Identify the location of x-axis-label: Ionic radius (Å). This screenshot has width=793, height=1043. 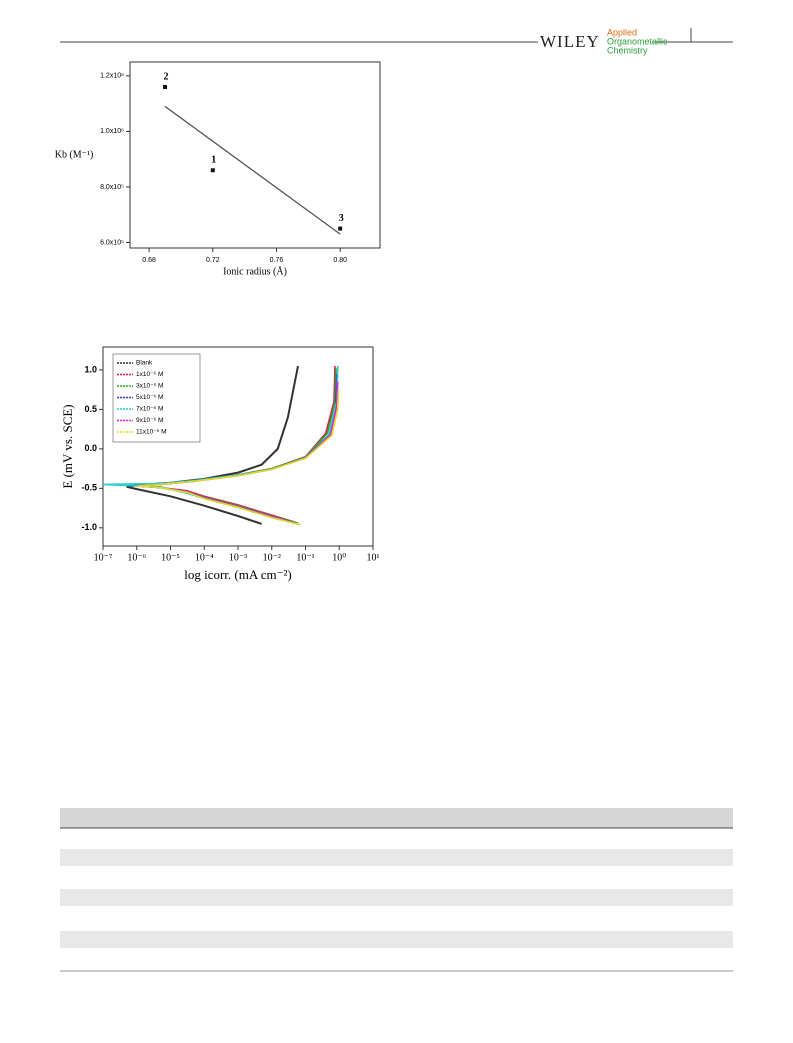
(255, 271).